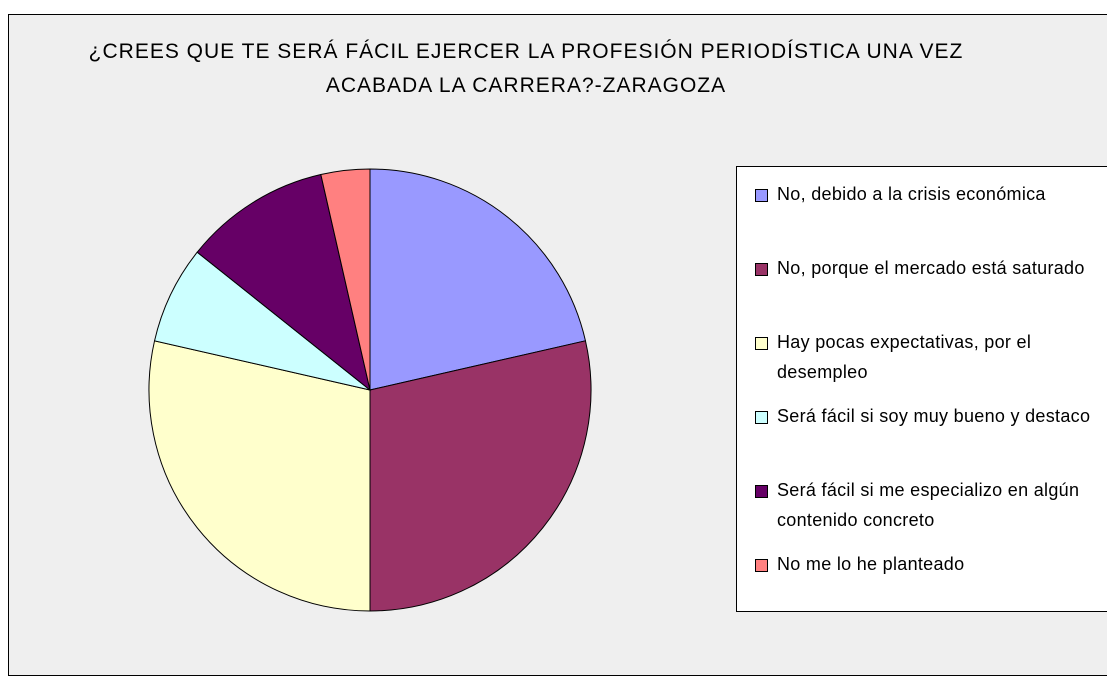 This screenshot has width=1107, height=676. Describe the element at coordinates (931, 268) in the screenshot. I see `legend-label: No, porque el mercado está saturado` at that location.